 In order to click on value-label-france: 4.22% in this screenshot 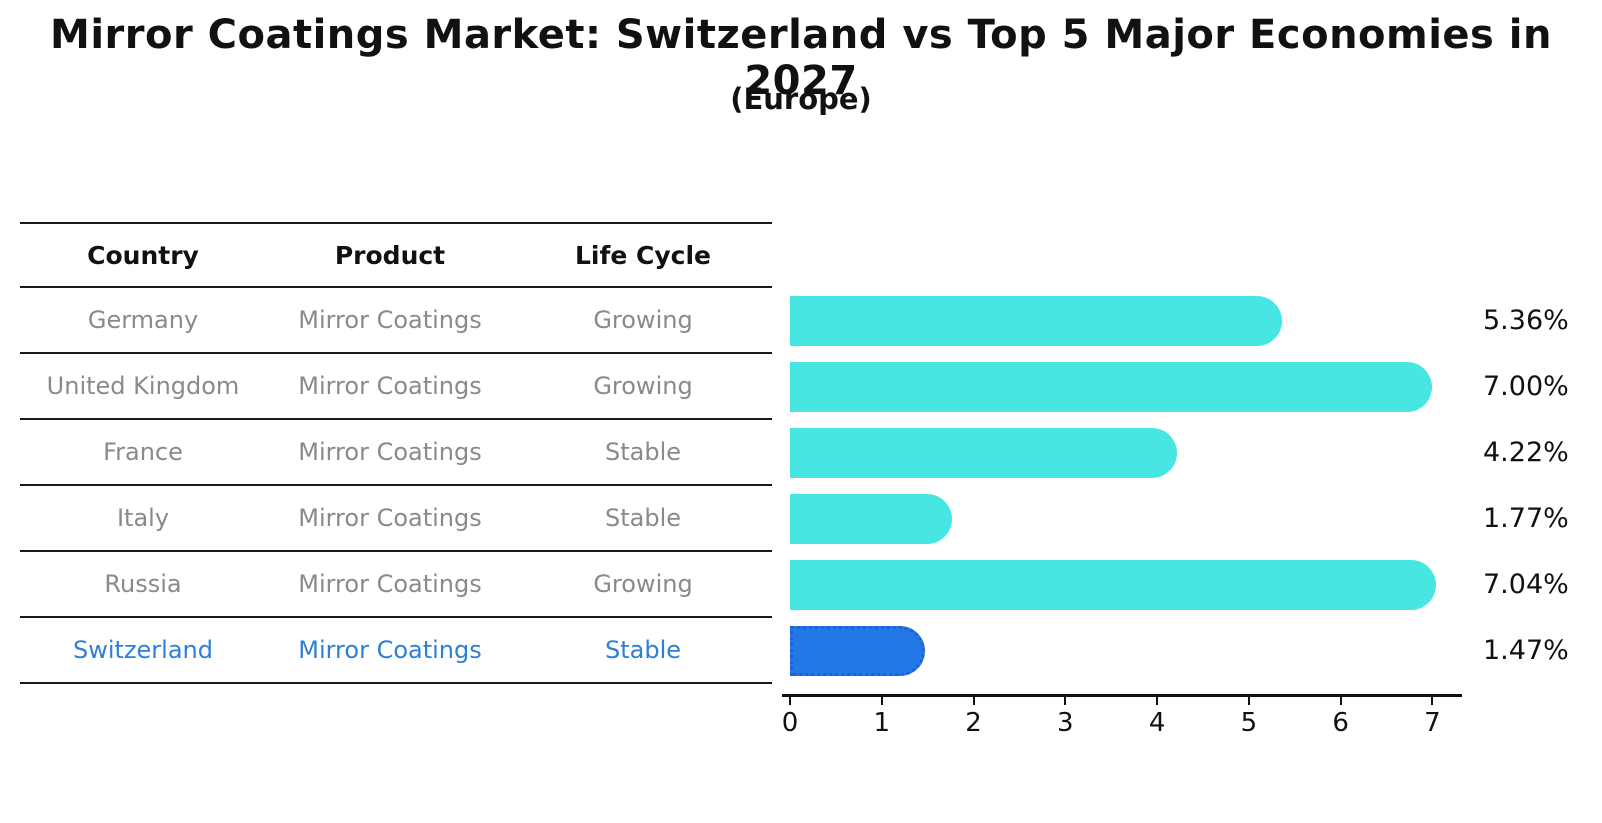, I will do `click(1526, 452)`.